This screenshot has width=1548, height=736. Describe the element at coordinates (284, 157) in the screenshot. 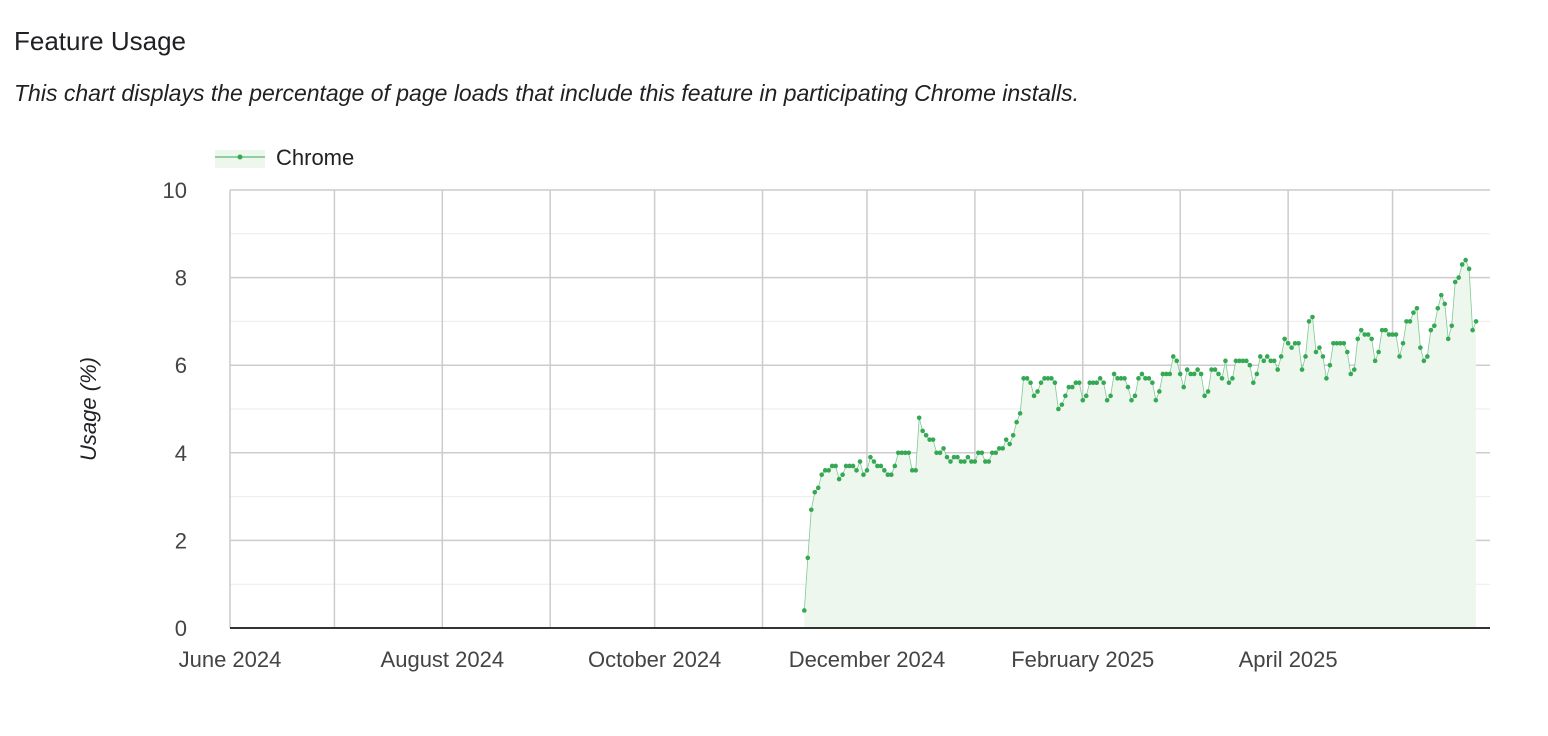

I see `legend: Chrome` at that location.